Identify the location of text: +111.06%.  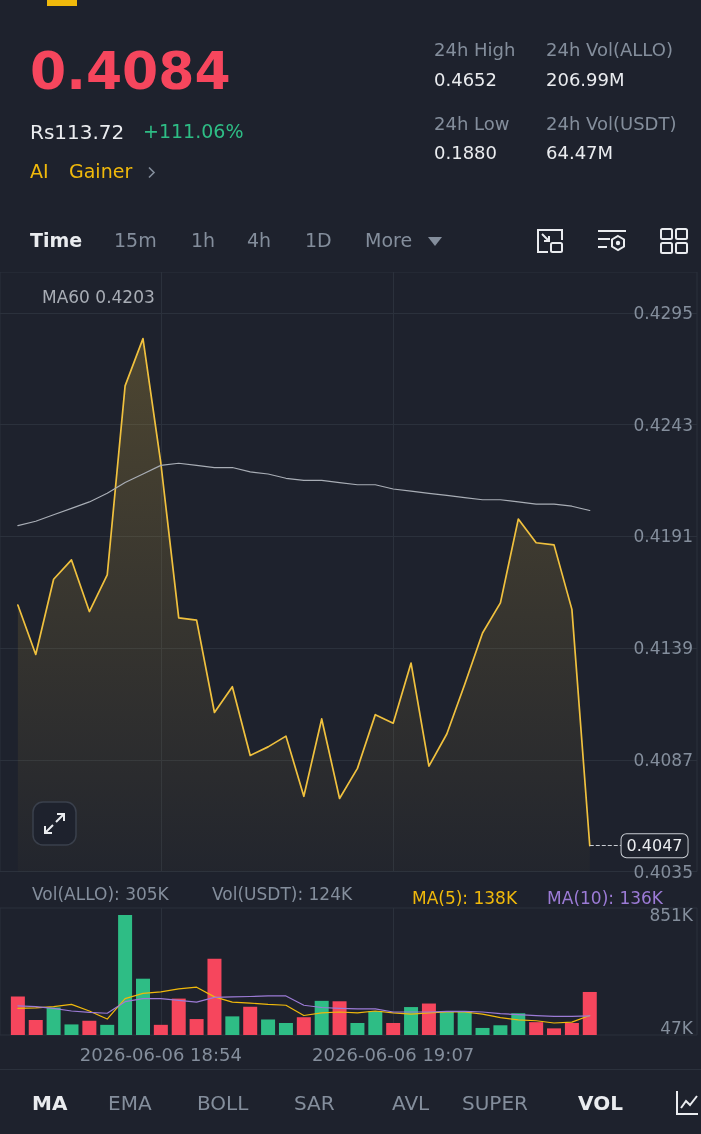
(193, 131).